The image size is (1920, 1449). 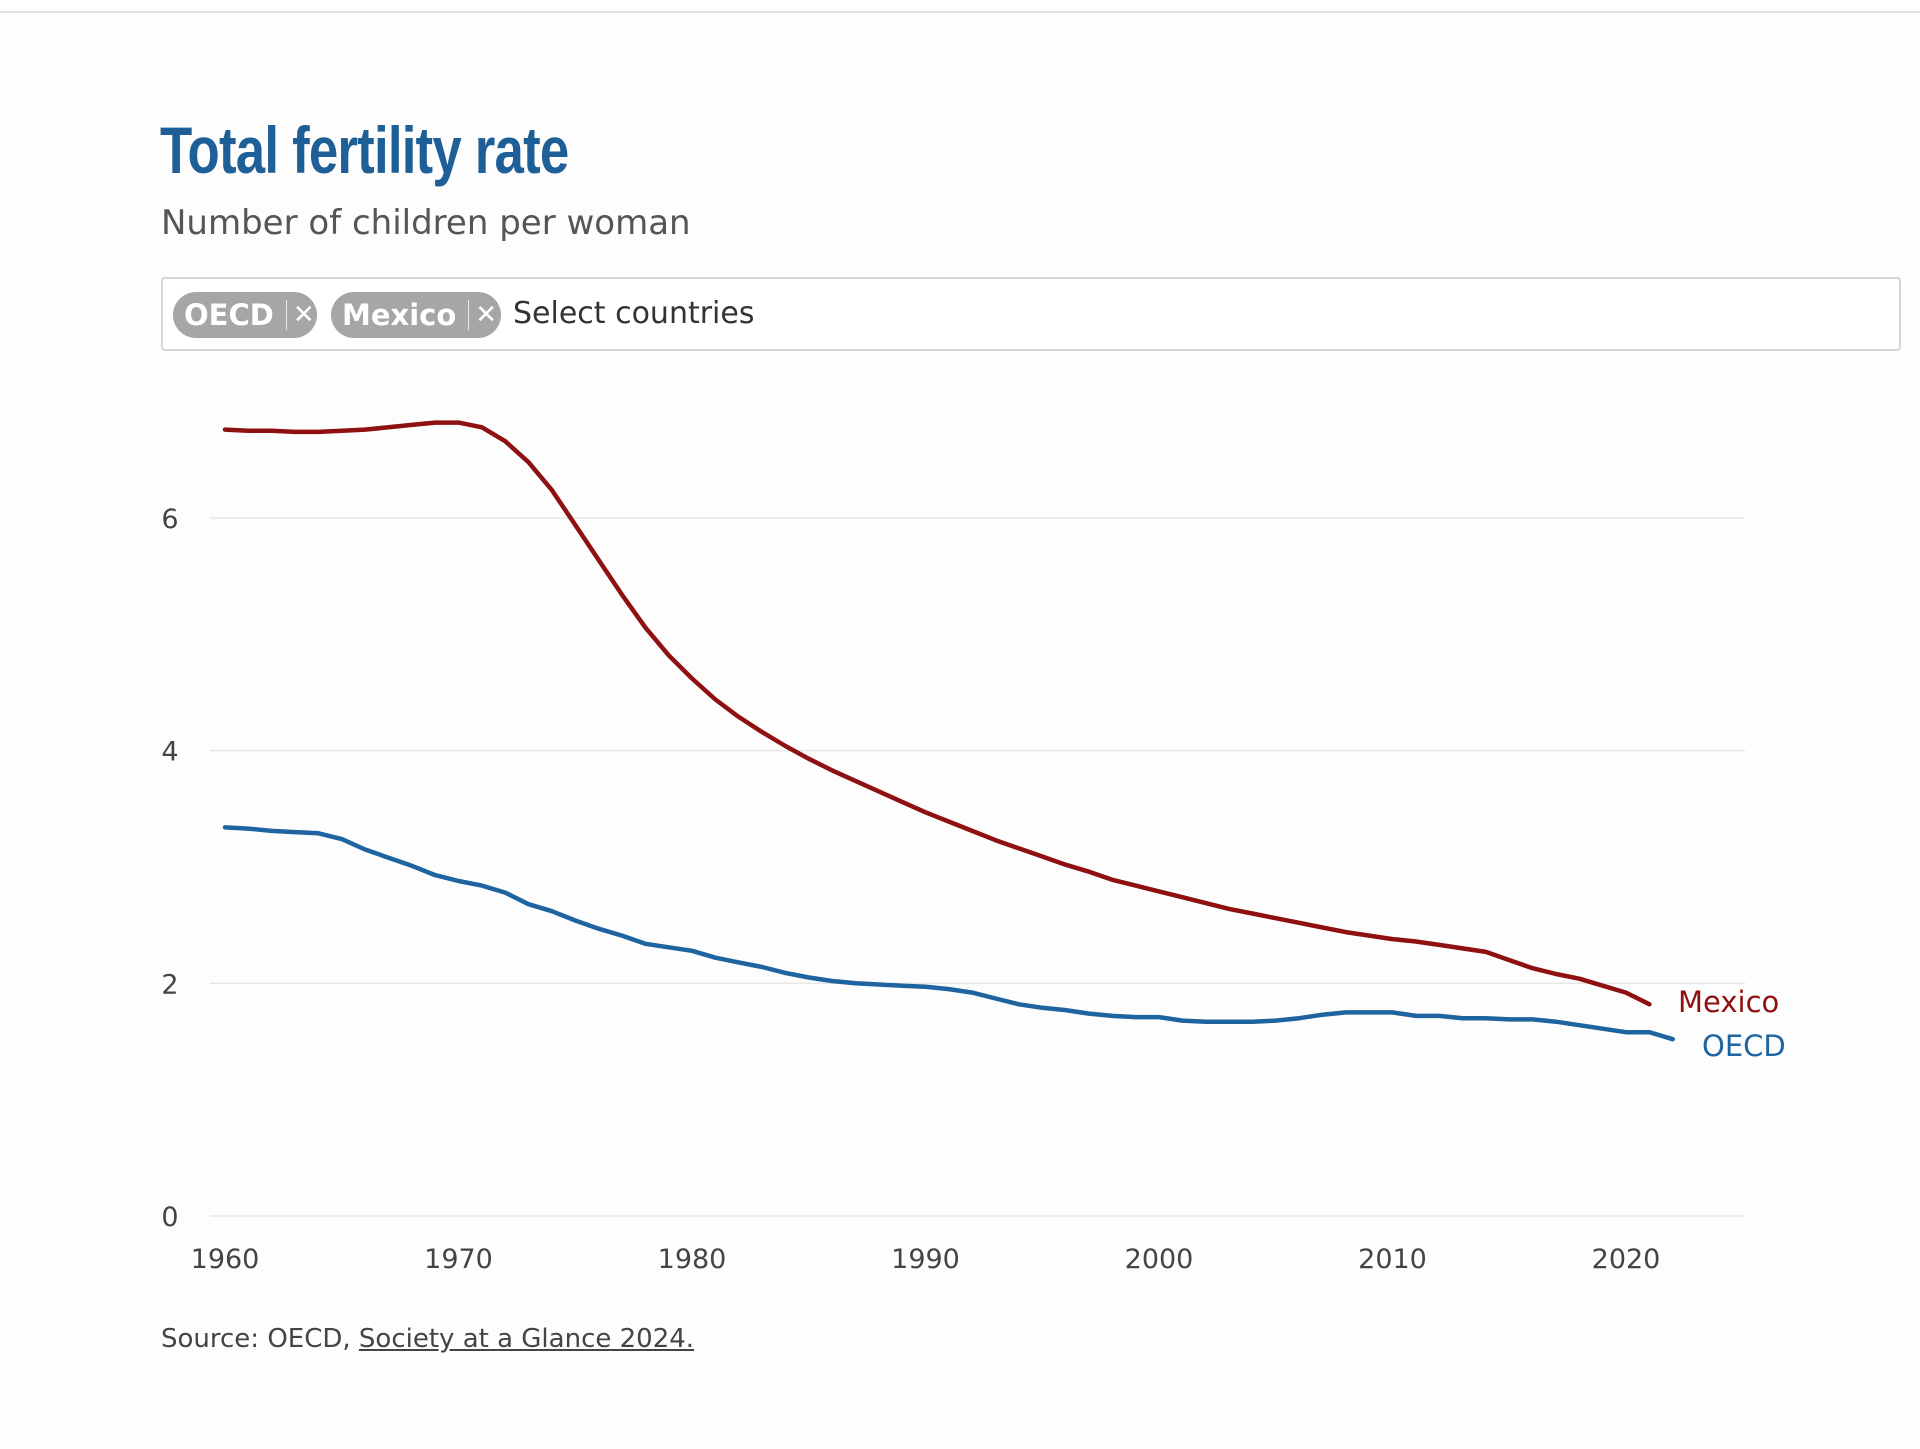 I want to click on top-divider, so click(x=960, y=6).